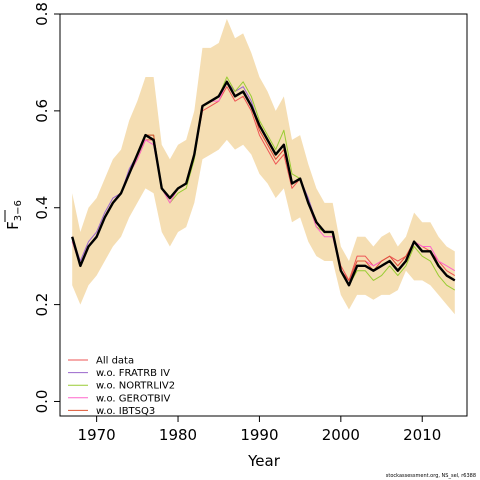 The width and height of the screenshot is (480, 480). What do you see at coordinates (341, 435) in the screenshot?
I see `x-tick-label: 2000` at bounding box center [341, 435].